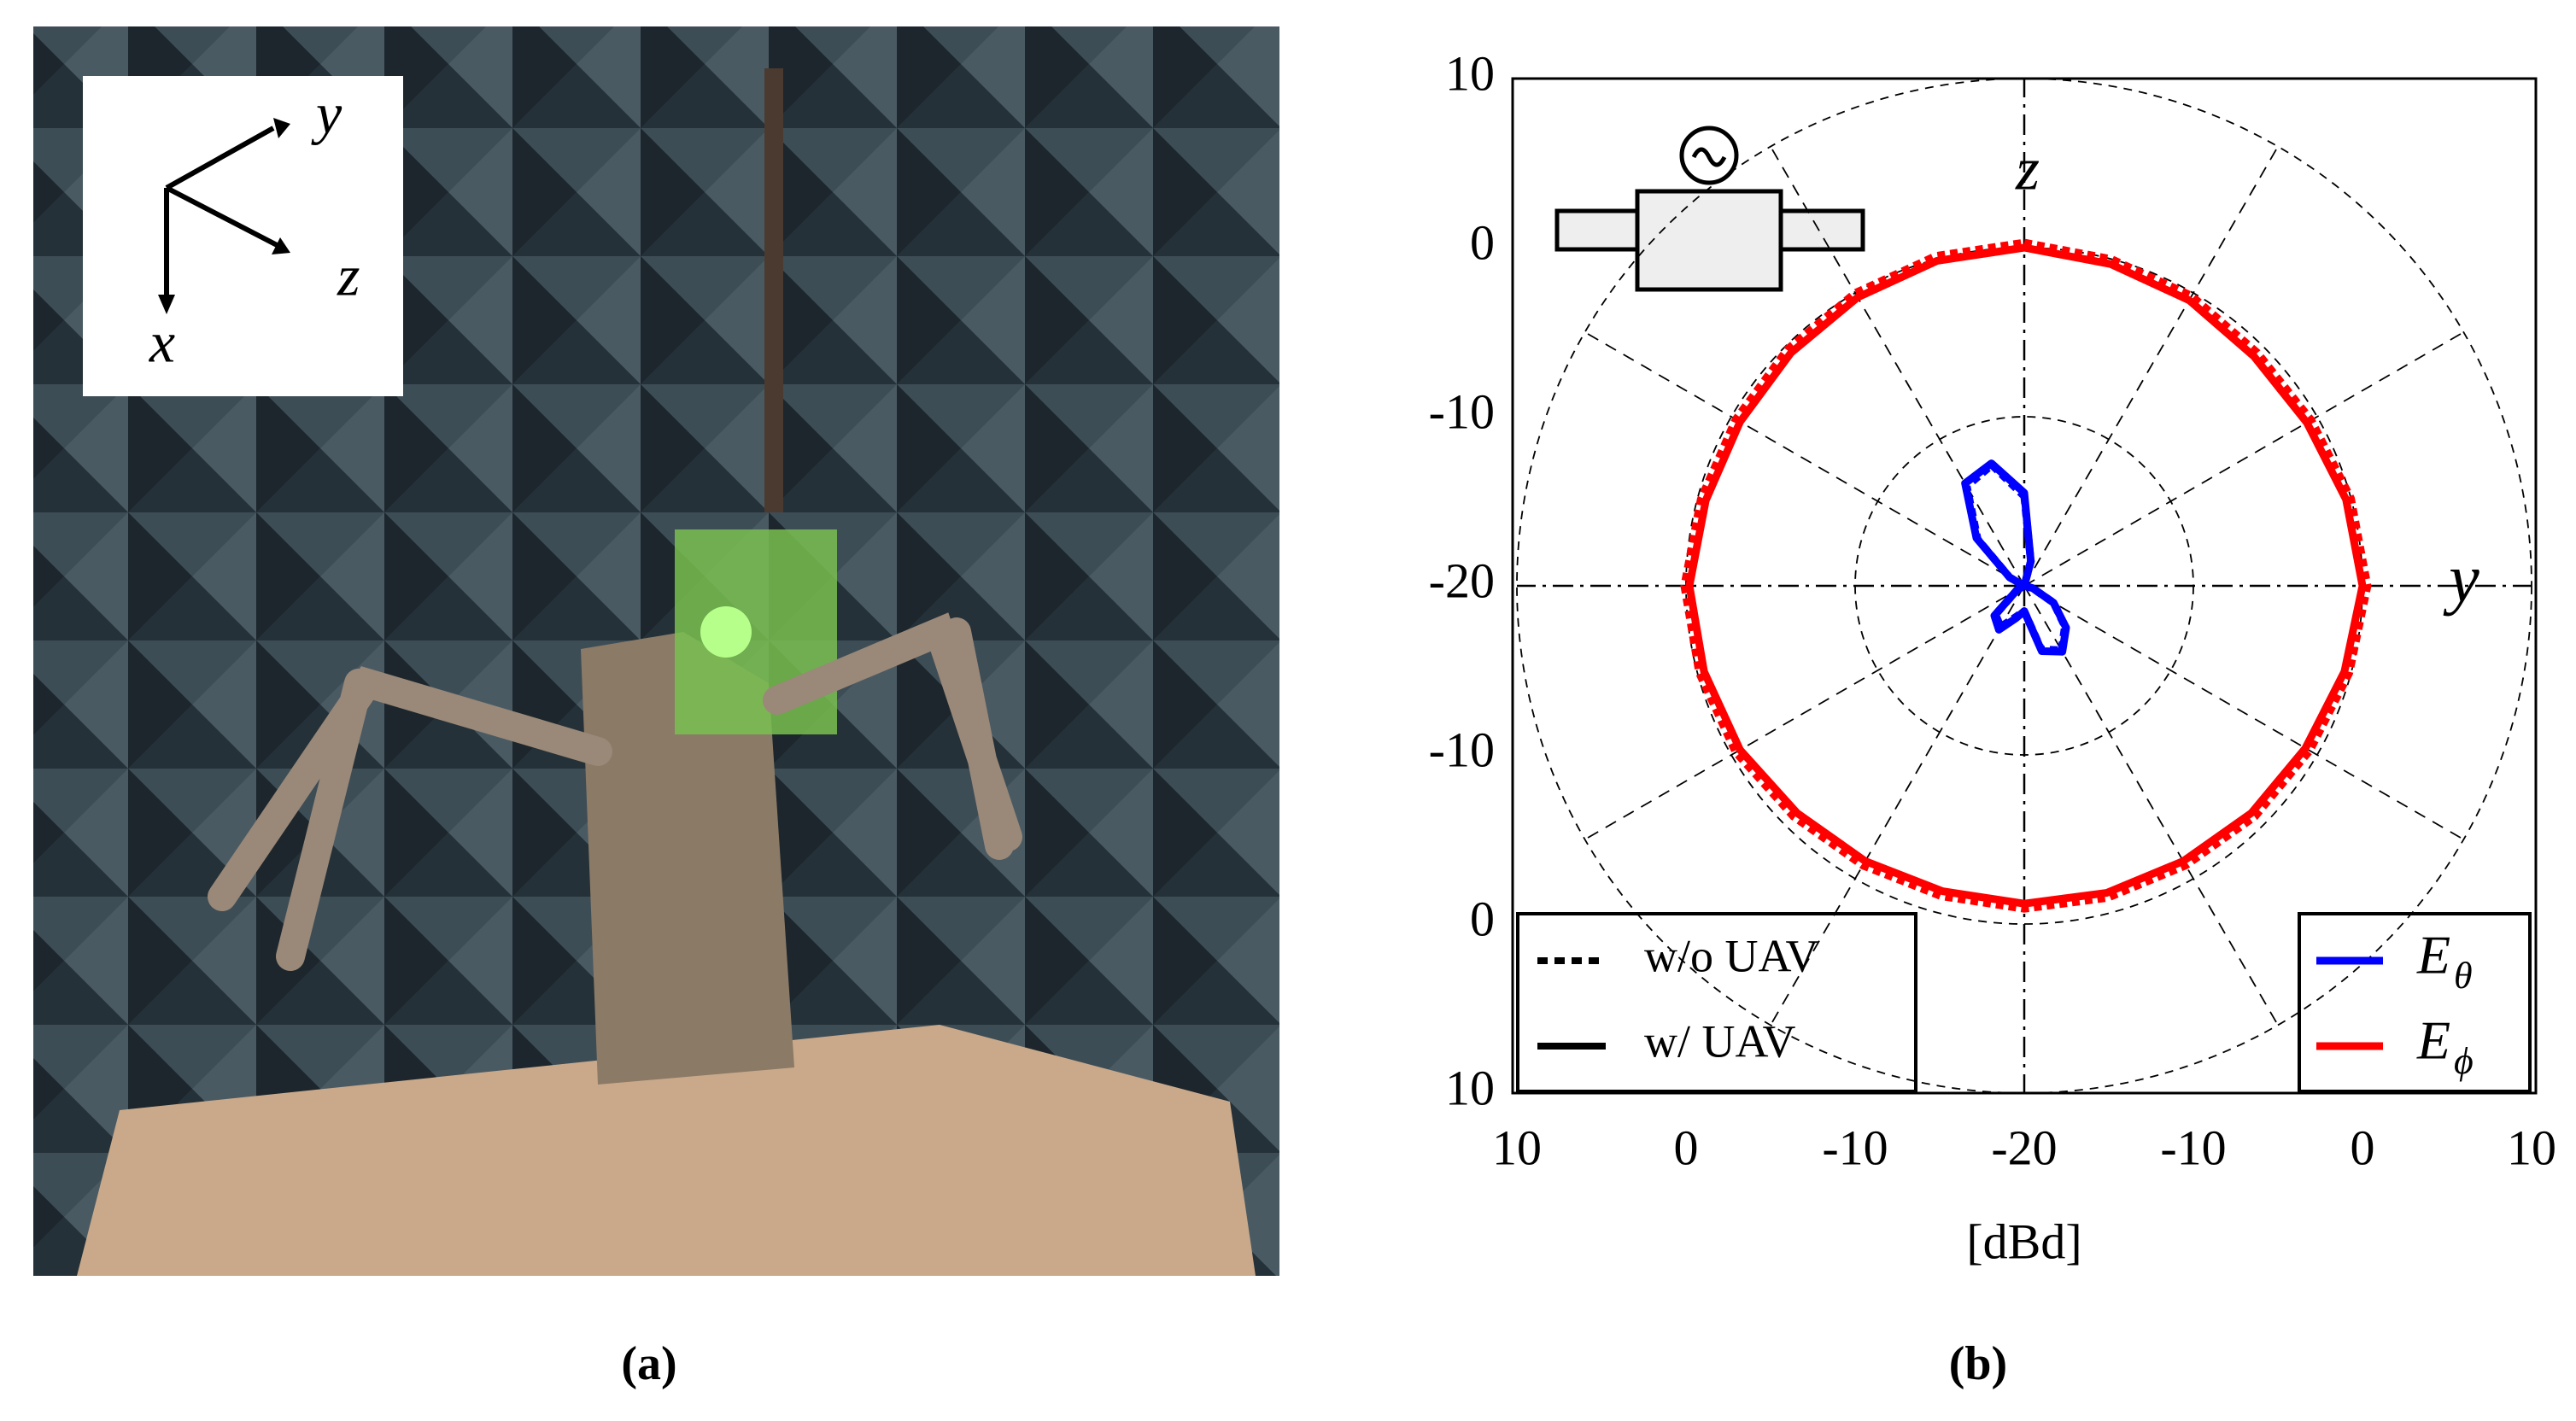 The width and height of the screenshot is (2576, 1421). I want to click on grid-circle, so click(2024, 586).